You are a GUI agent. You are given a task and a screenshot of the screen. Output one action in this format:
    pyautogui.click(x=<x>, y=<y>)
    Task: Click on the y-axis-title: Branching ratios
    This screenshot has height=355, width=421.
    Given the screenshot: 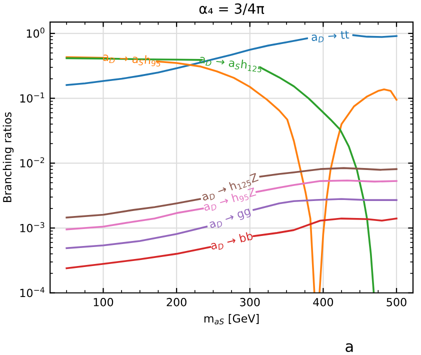 What is the action you would take?
    pyautogui.click(x=8, y=157)
    